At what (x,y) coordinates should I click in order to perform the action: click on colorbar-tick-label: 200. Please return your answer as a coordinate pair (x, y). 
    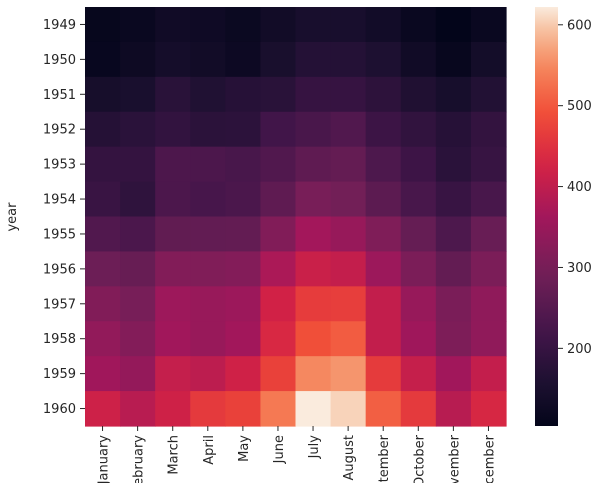
    Looking at the image, I should click on (579, 349).